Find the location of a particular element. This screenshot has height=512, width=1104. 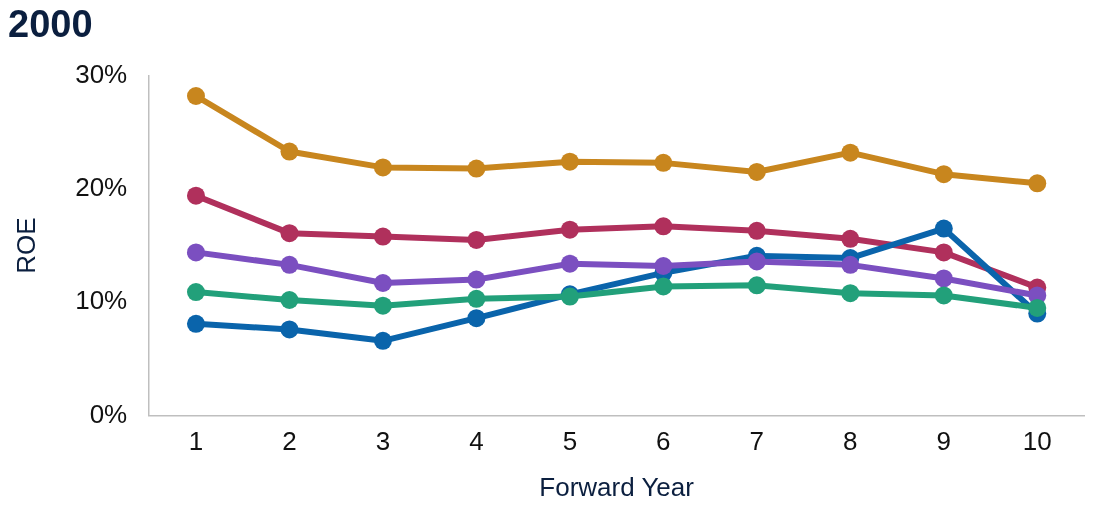

x-tick-label: 3 is located at coordinates (383, 441).